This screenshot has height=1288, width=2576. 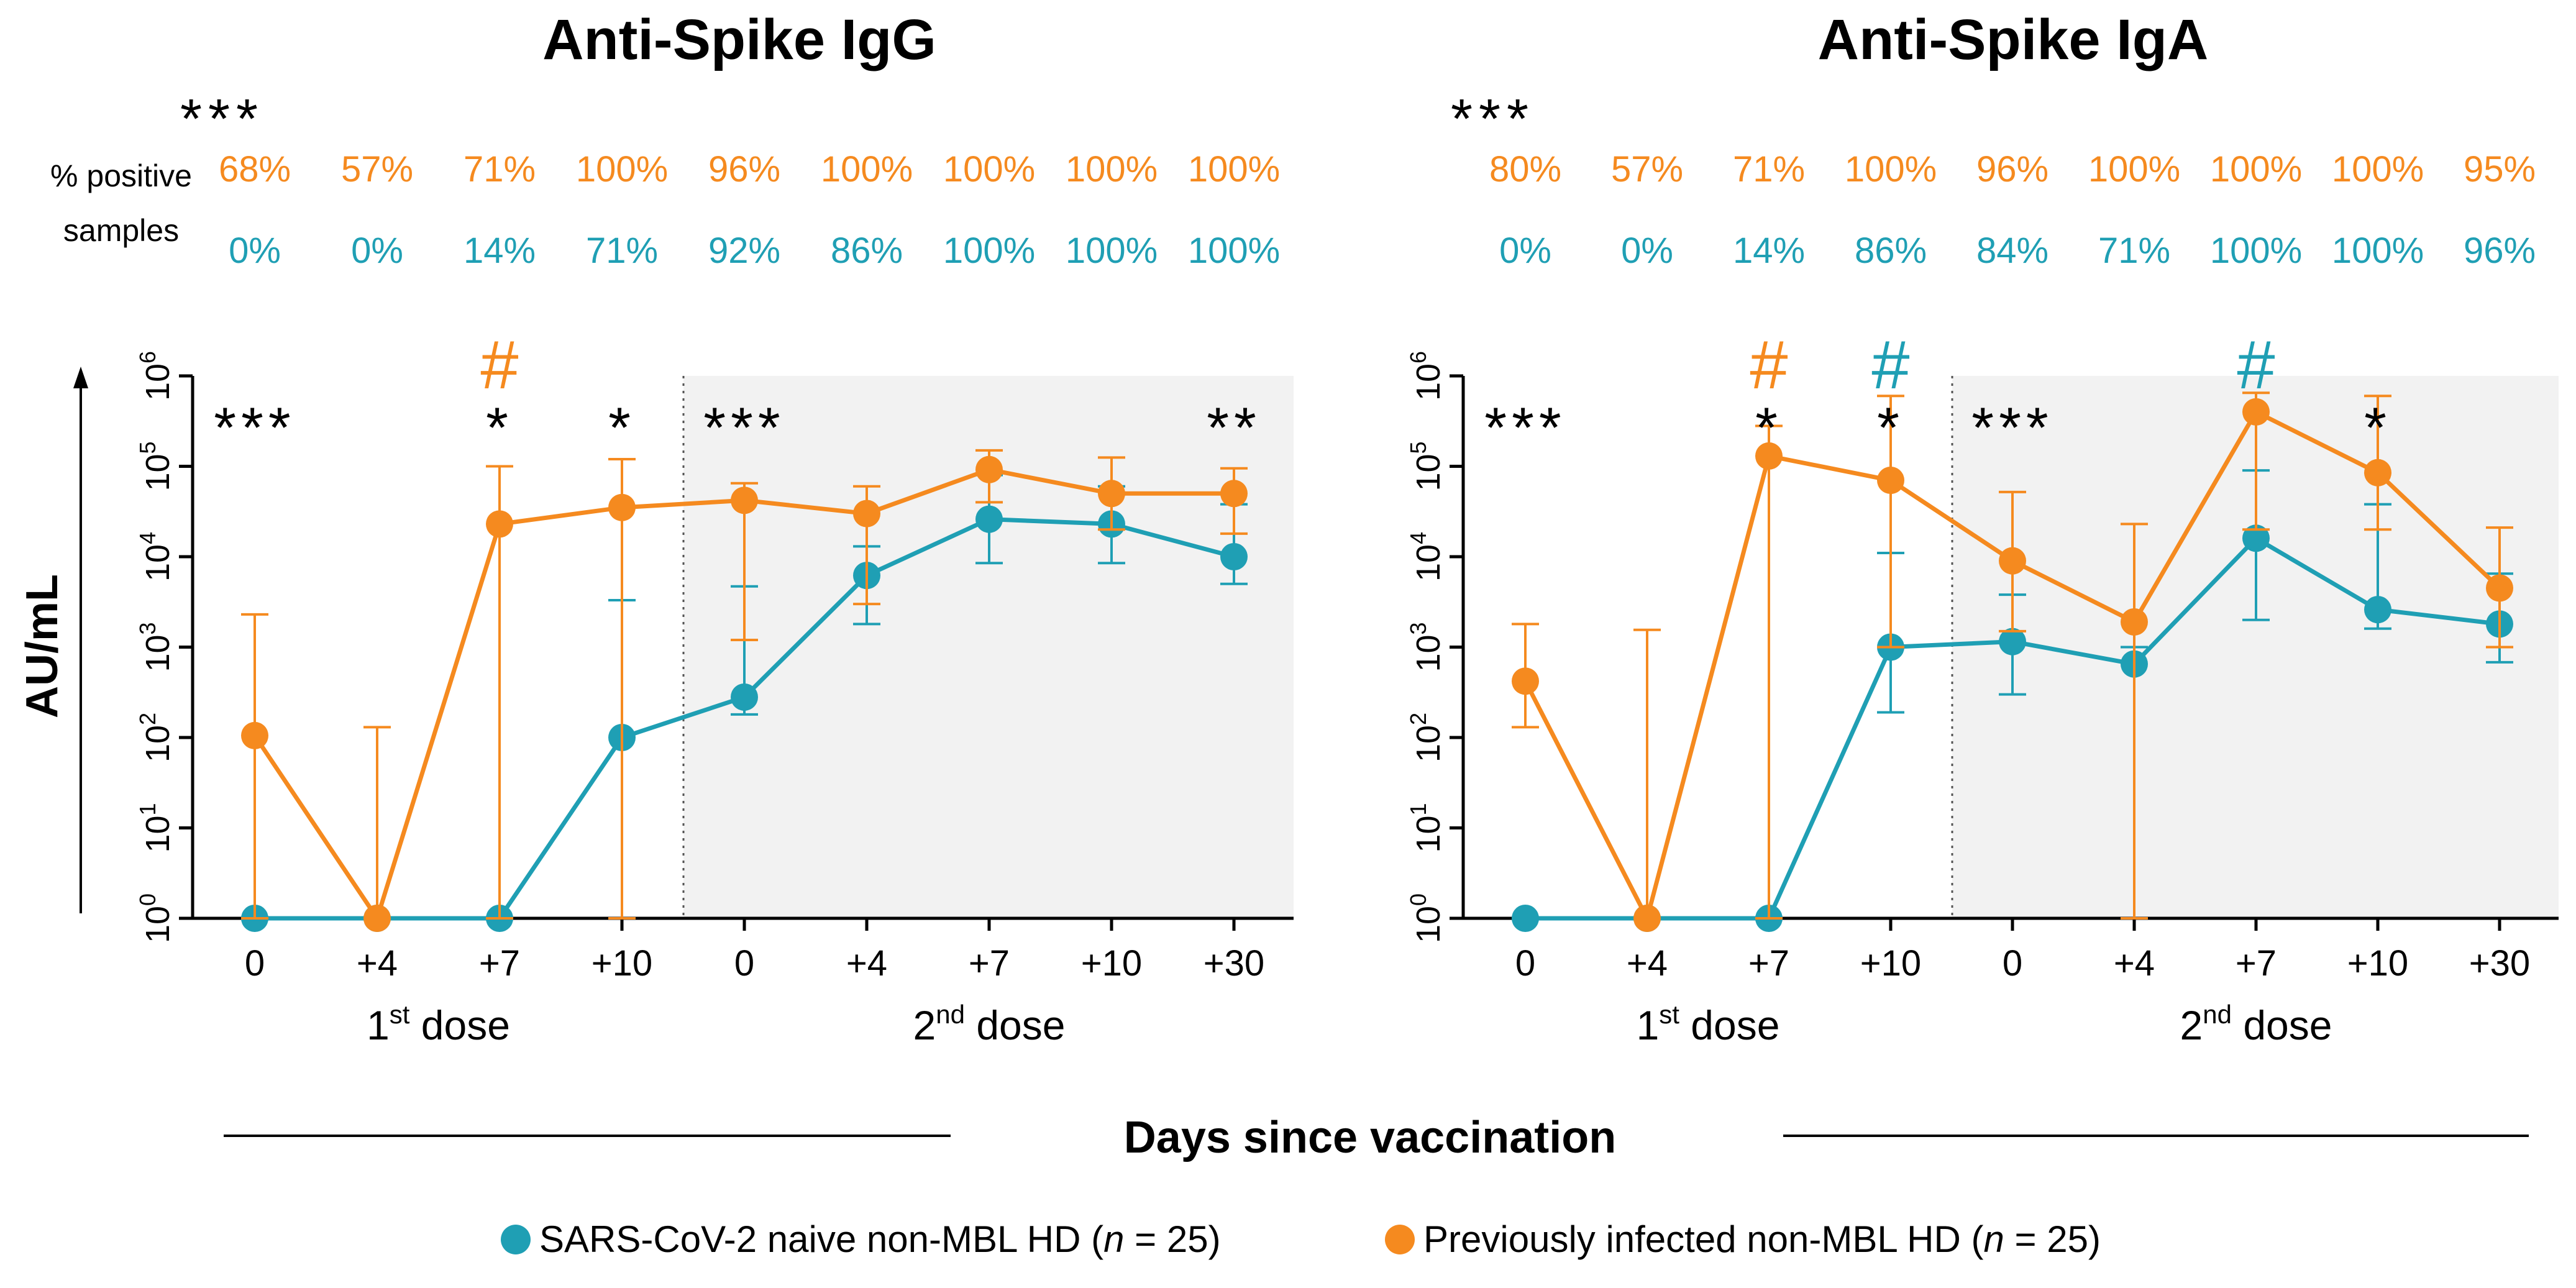 What do you see at coordinates (2500, 251) in the screenshot?
I see `pct-positive-naive: 96%` at bounding box center [2500, 251].